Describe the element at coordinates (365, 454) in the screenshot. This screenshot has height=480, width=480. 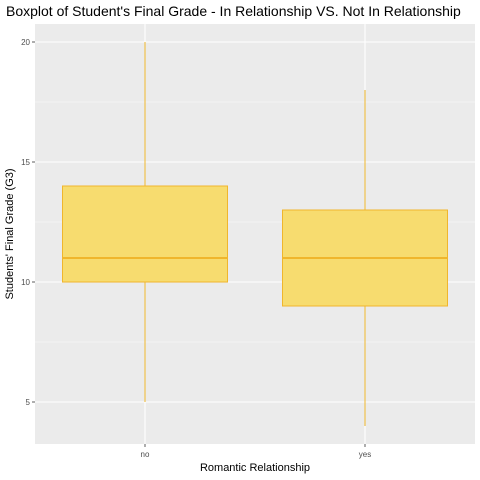
I see `x-tick-label: yes` at that location.